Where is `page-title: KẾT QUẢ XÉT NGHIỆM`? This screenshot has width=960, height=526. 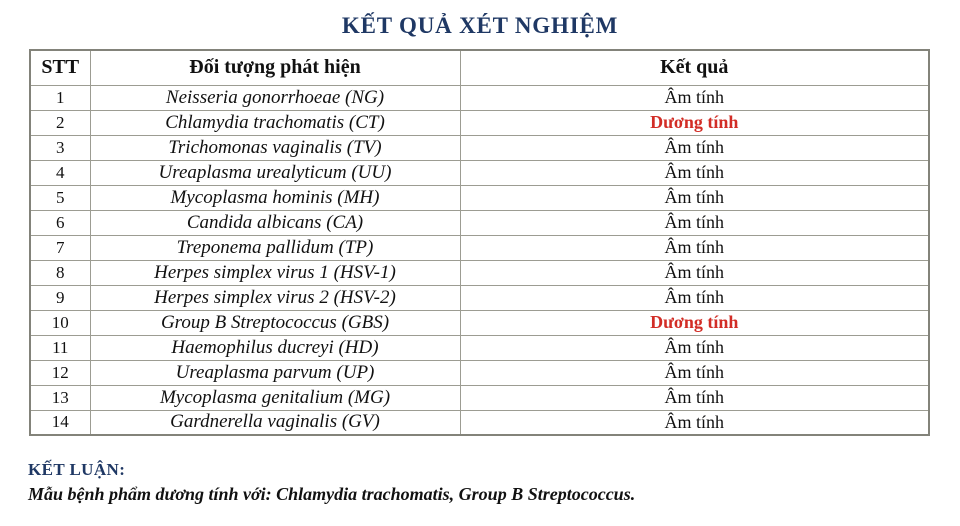
page-title: KẾT QUẢ XÉT NGHIỆM is located at coordinates (480, 25).